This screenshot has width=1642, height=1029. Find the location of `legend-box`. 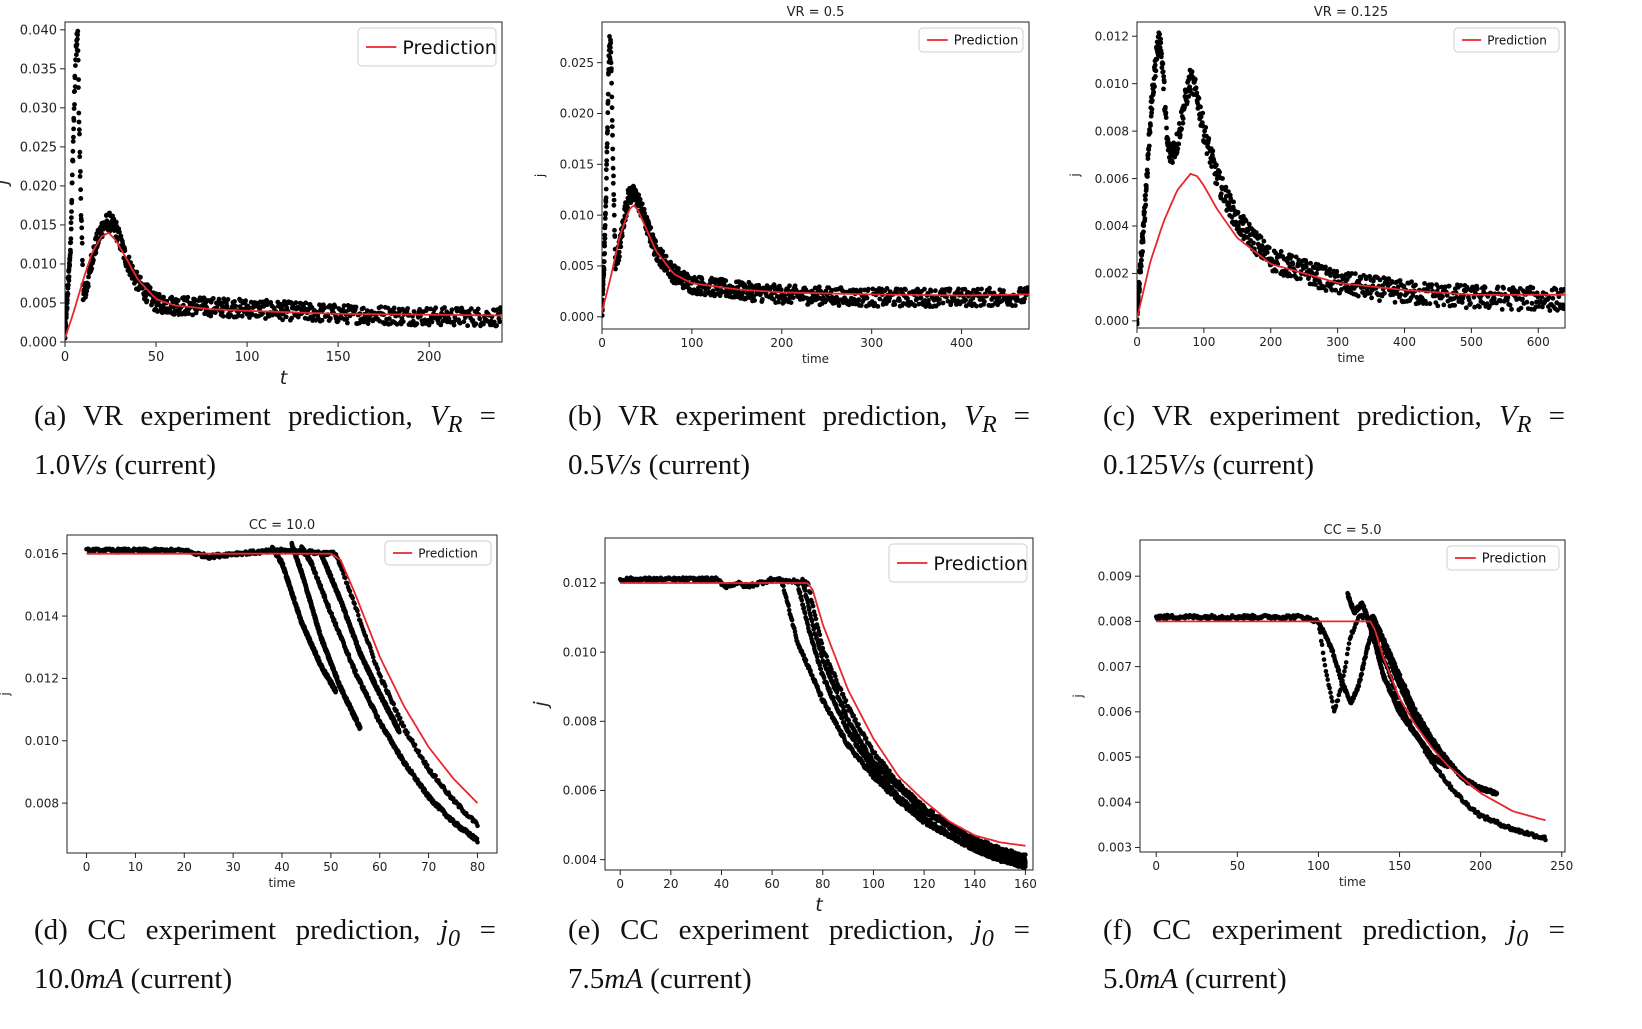

legend-box is located at coordinates (427, 47).